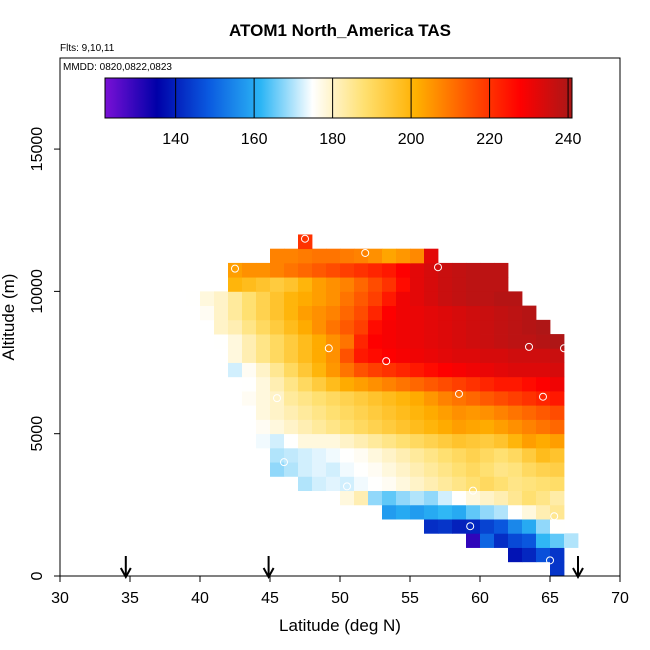 This screenshot has height=650, width=650. Describe the element at coordinates (340, 598) in the screenshot. I see `x-tick-label: 50` at that location.